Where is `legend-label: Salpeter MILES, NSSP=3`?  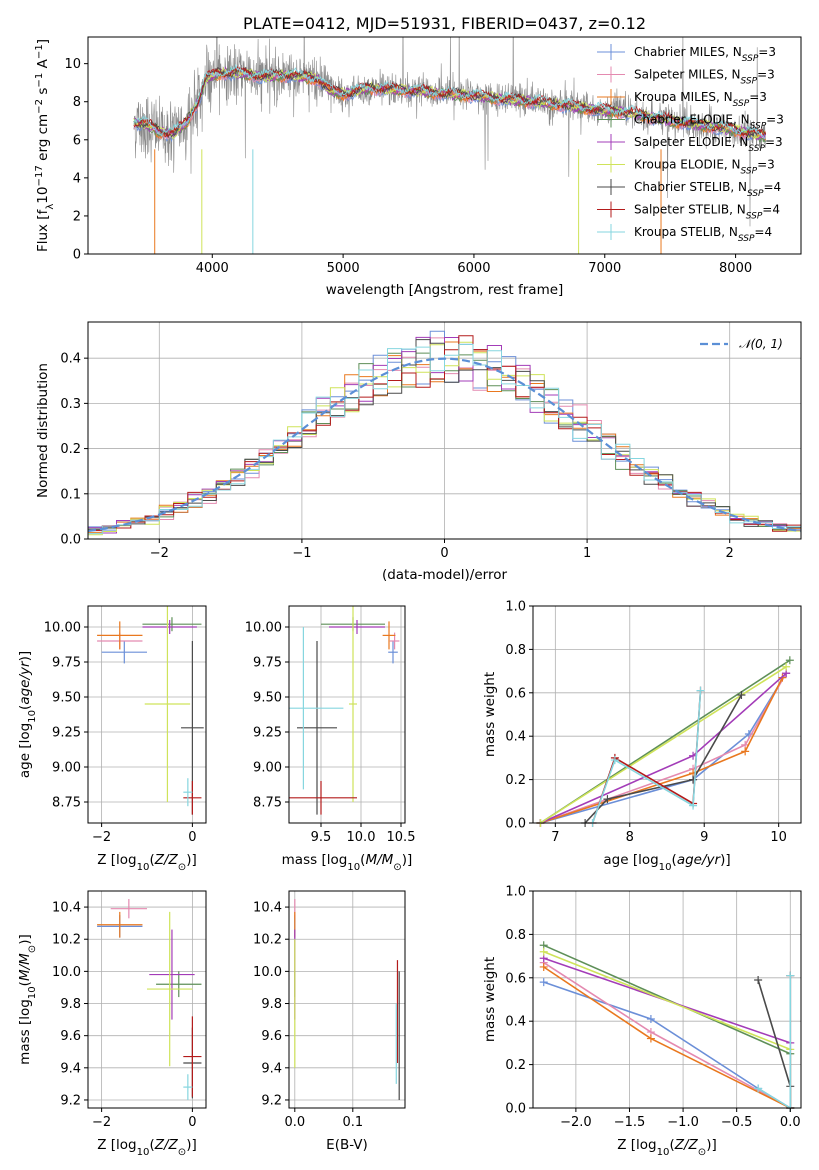
legend-label: Salpeter MILES, NSSP=3 is located at coordinates (704, 77).